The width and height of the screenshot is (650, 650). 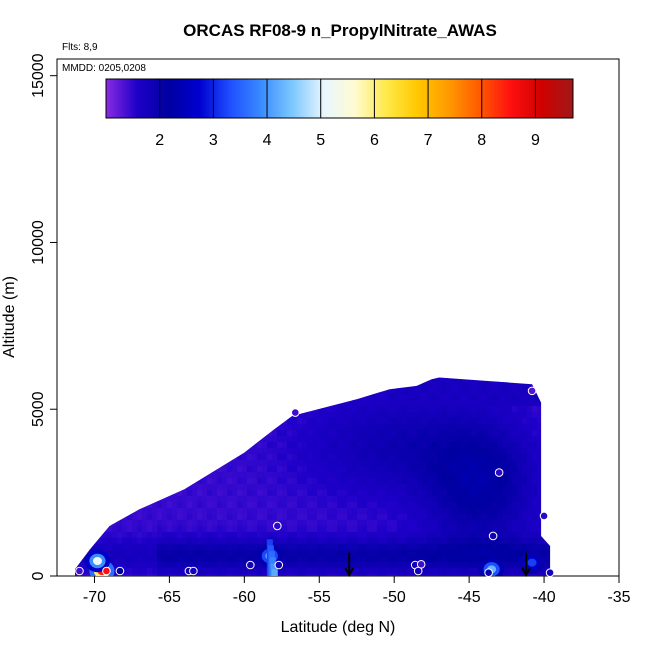 I want to click on flights-note: Flts: 8,9, so click(x=80, y=47).